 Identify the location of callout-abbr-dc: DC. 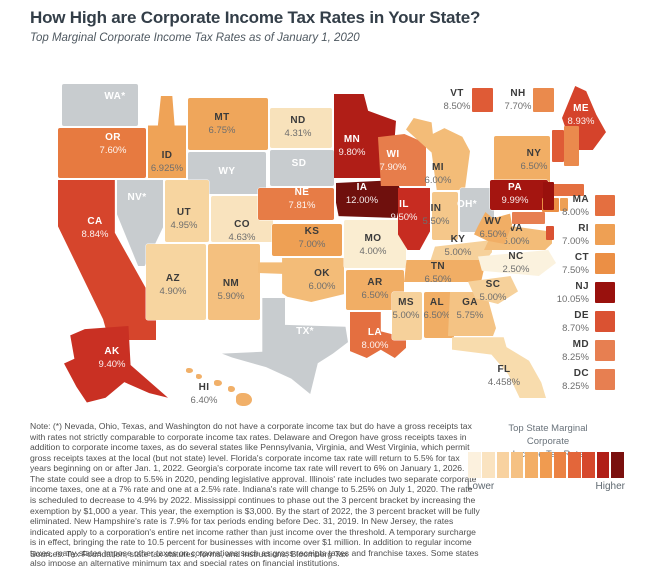
(581, 373).